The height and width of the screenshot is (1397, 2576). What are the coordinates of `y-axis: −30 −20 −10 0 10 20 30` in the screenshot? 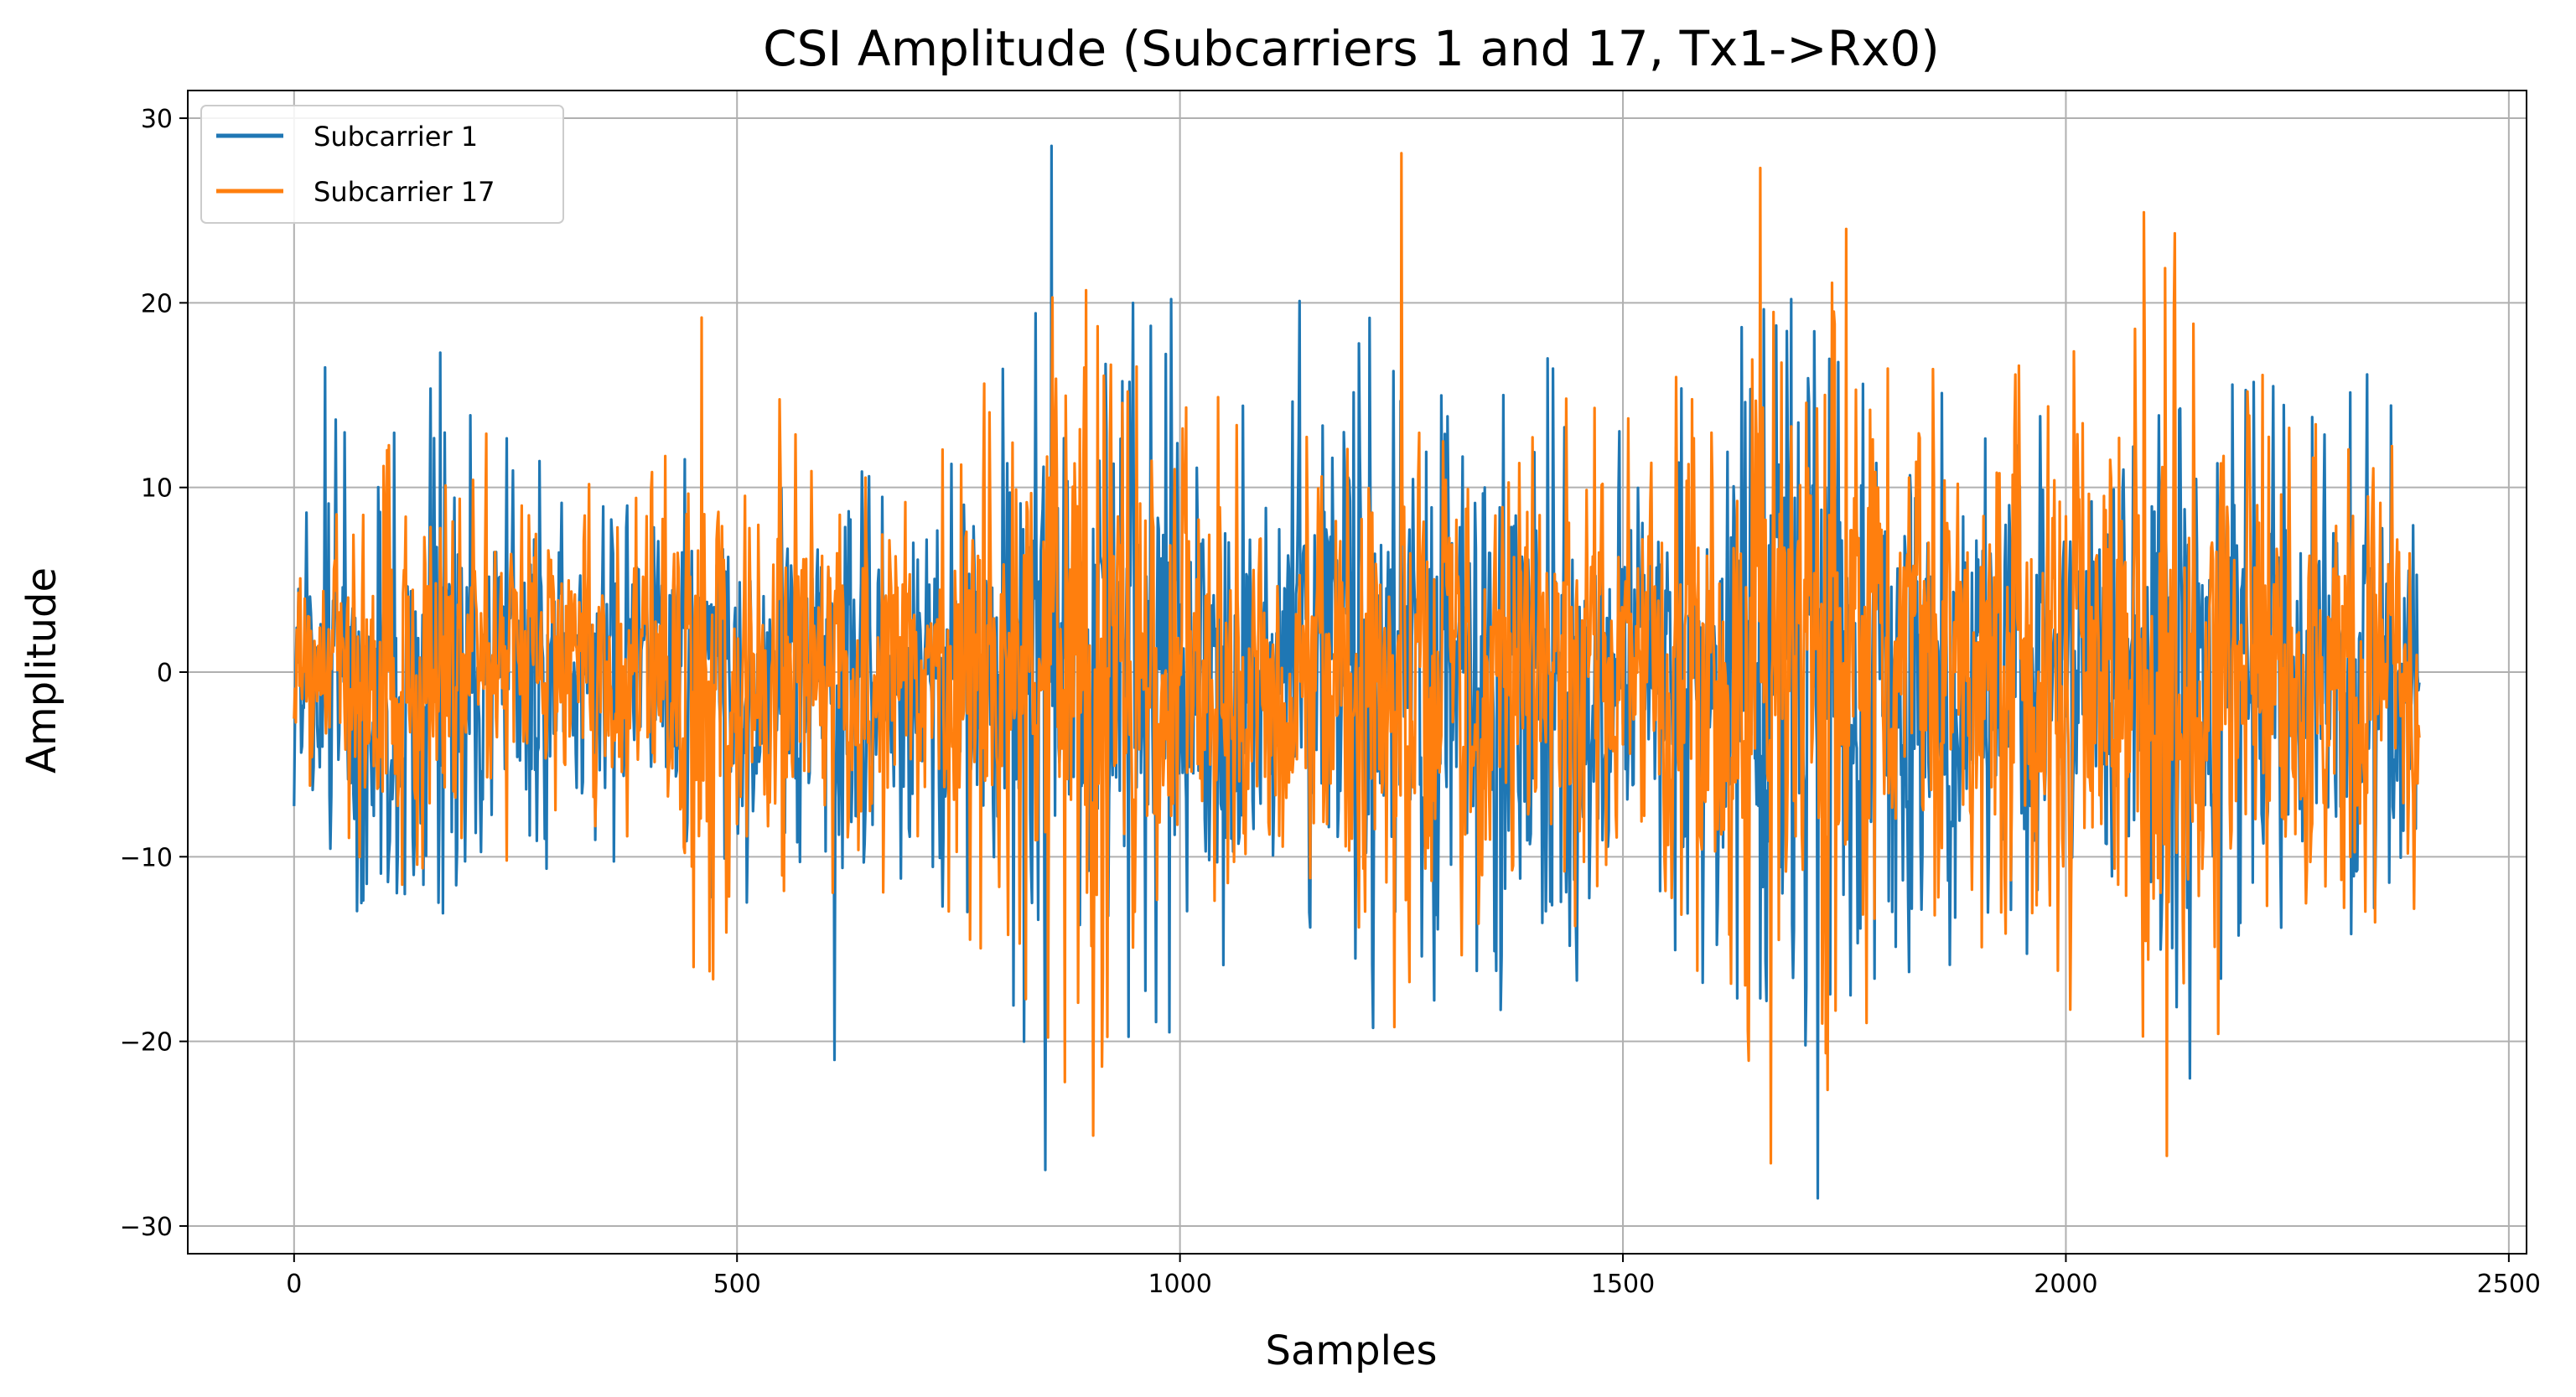 It's located at (154, 673).